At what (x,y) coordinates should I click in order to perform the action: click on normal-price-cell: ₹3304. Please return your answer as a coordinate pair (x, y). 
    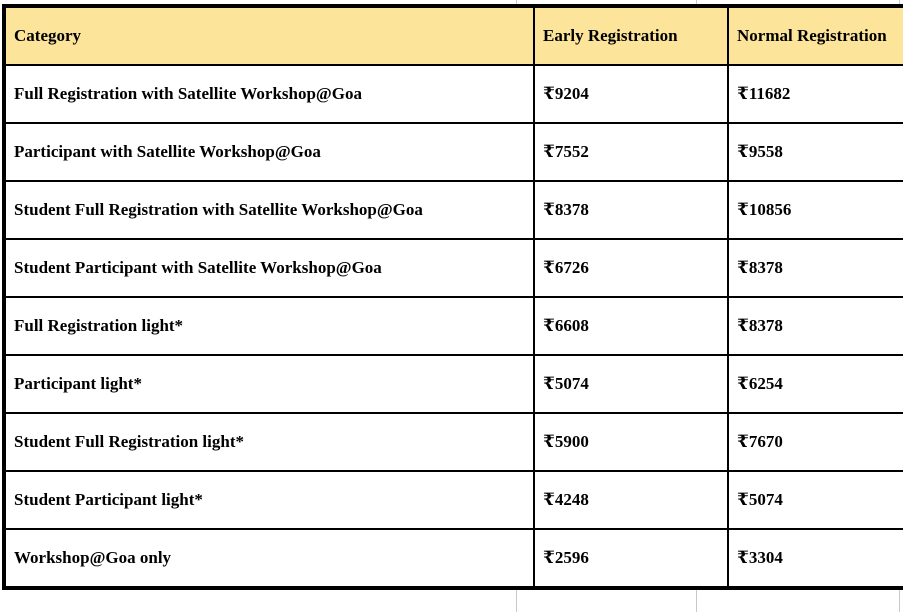
    Looking at the image, I should click on (815, 558).